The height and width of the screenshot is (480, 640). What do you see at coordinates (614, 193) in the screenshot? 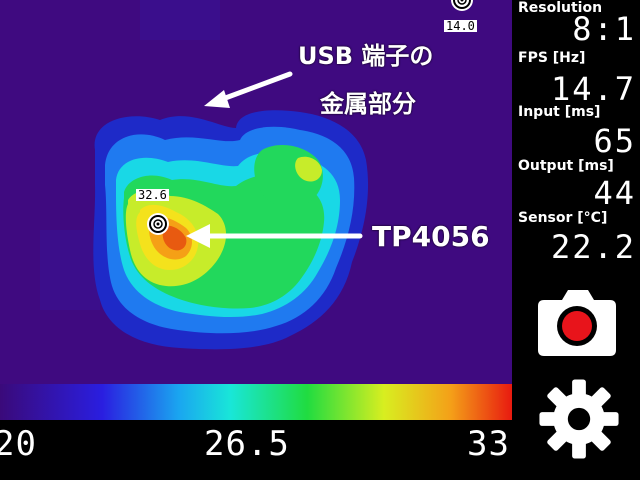
I see `output-value: 44` at bounding box center [614, 193].